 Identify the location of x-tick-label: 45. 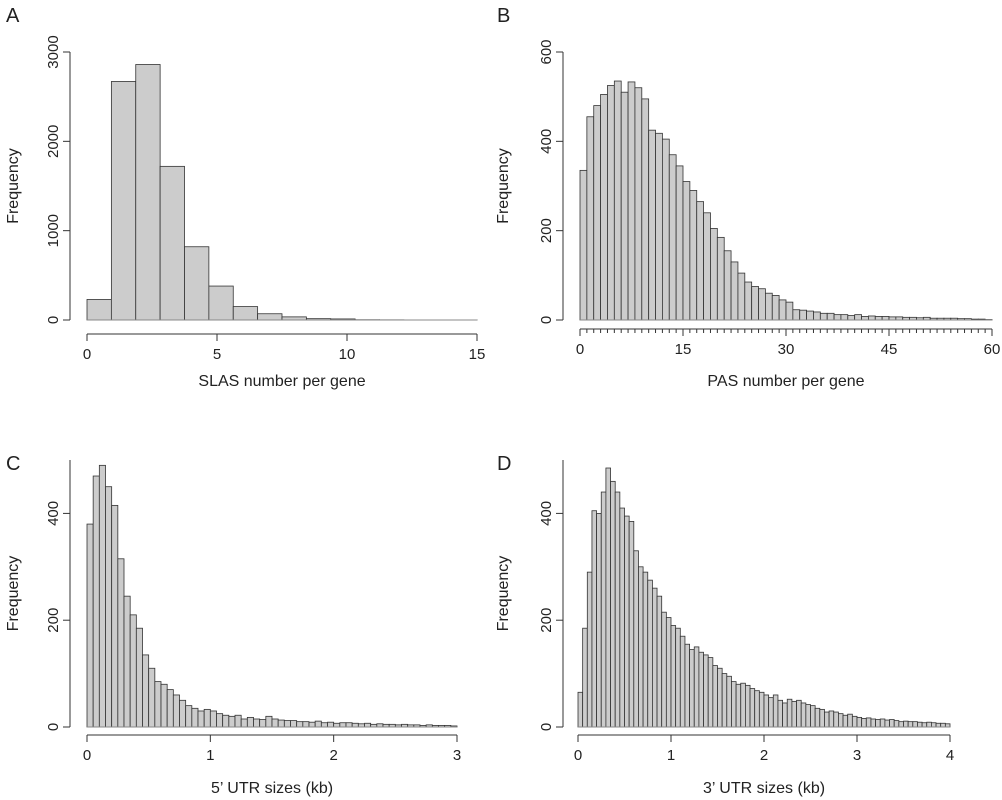
(889, 349).